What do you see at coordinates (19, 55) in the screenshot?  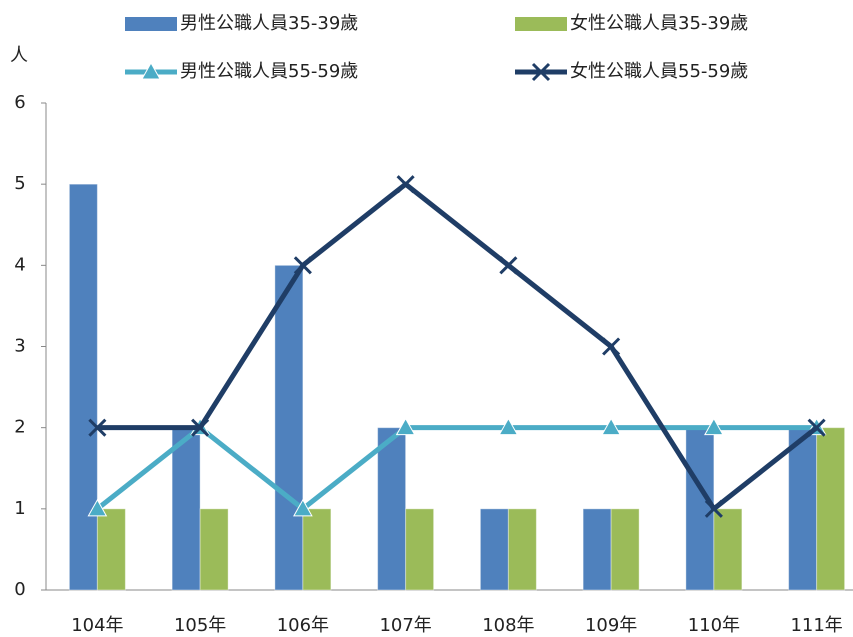 I see `y-axis-label: 人` at bounding box center [19, 55].